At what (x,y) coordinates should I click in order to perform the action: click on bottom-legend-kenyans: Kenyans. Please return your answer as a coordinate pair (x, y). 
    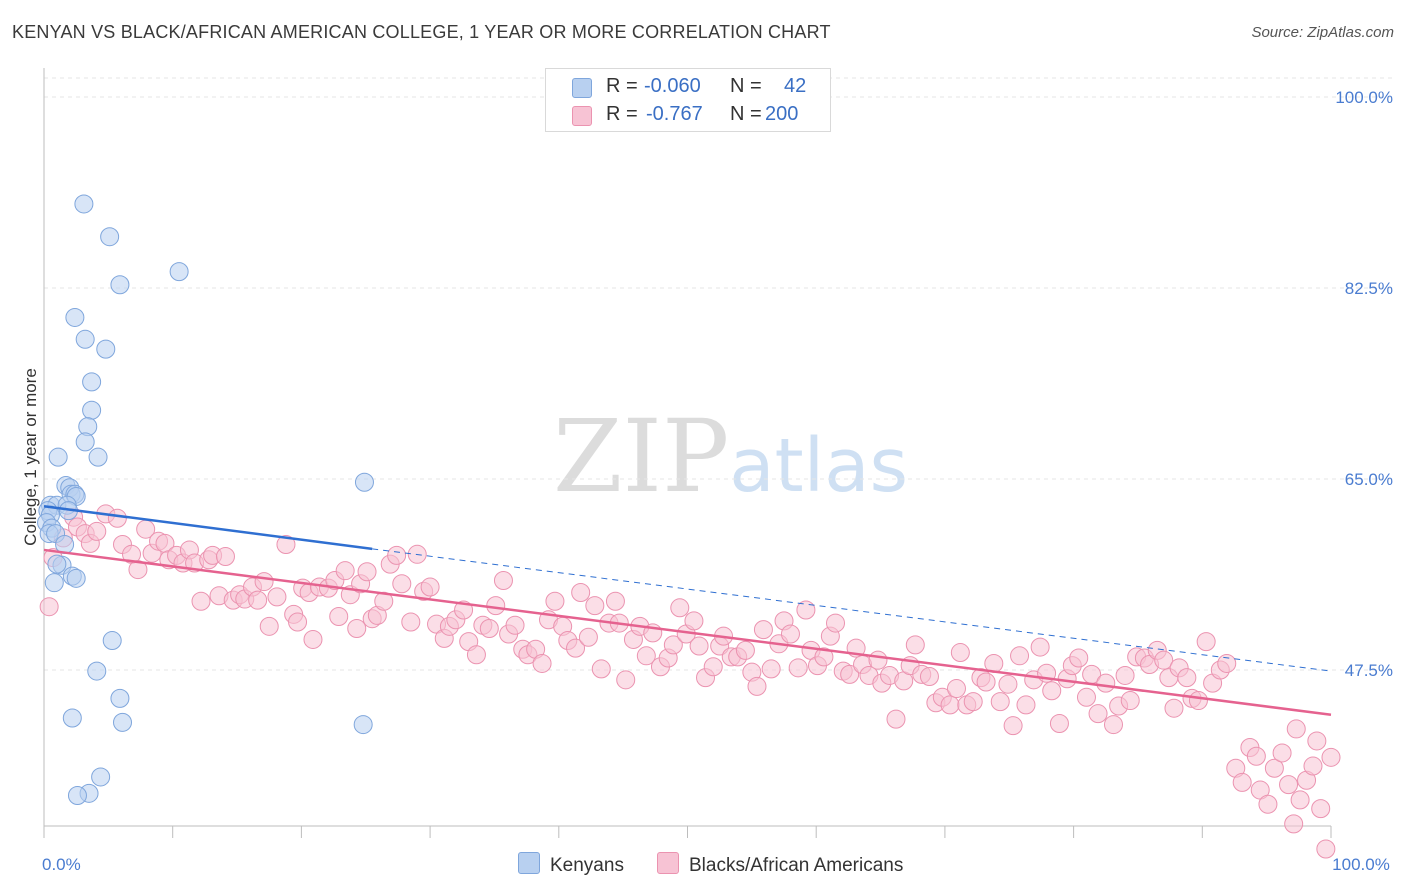
    Looking at the image, I should click on (571, 864).